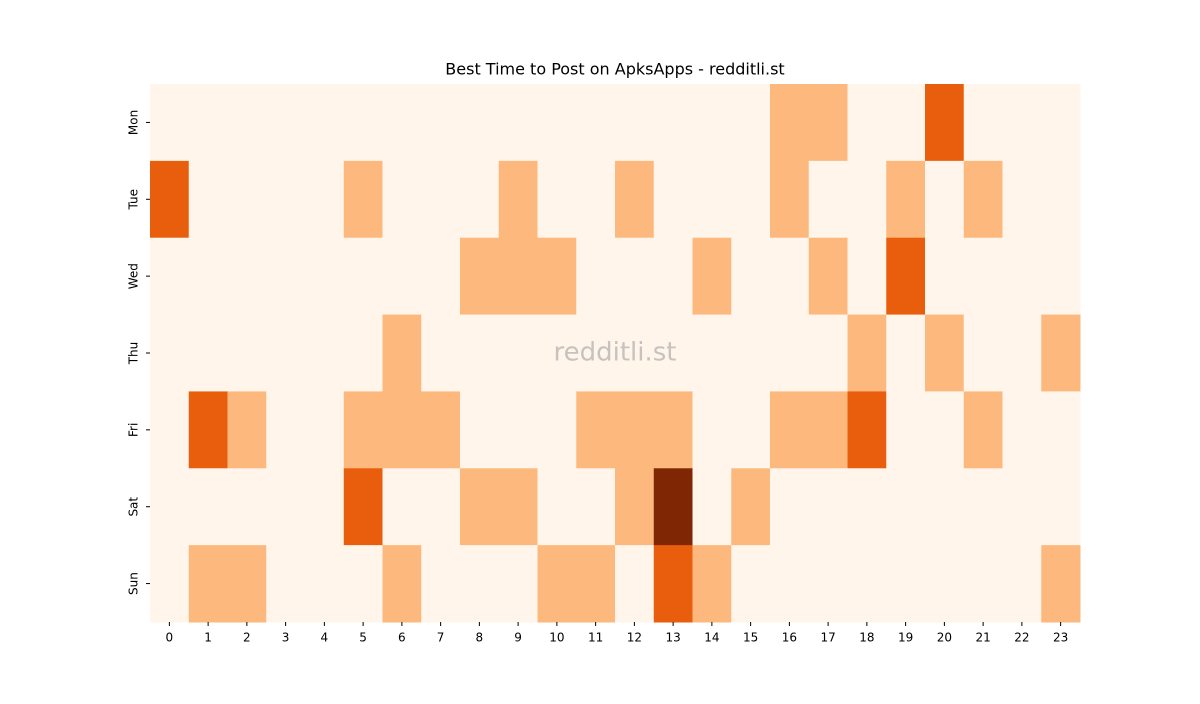  Describe the element at coordinates (982, 638) in the screenshot. I see `x-tick-label: 21` at that location.